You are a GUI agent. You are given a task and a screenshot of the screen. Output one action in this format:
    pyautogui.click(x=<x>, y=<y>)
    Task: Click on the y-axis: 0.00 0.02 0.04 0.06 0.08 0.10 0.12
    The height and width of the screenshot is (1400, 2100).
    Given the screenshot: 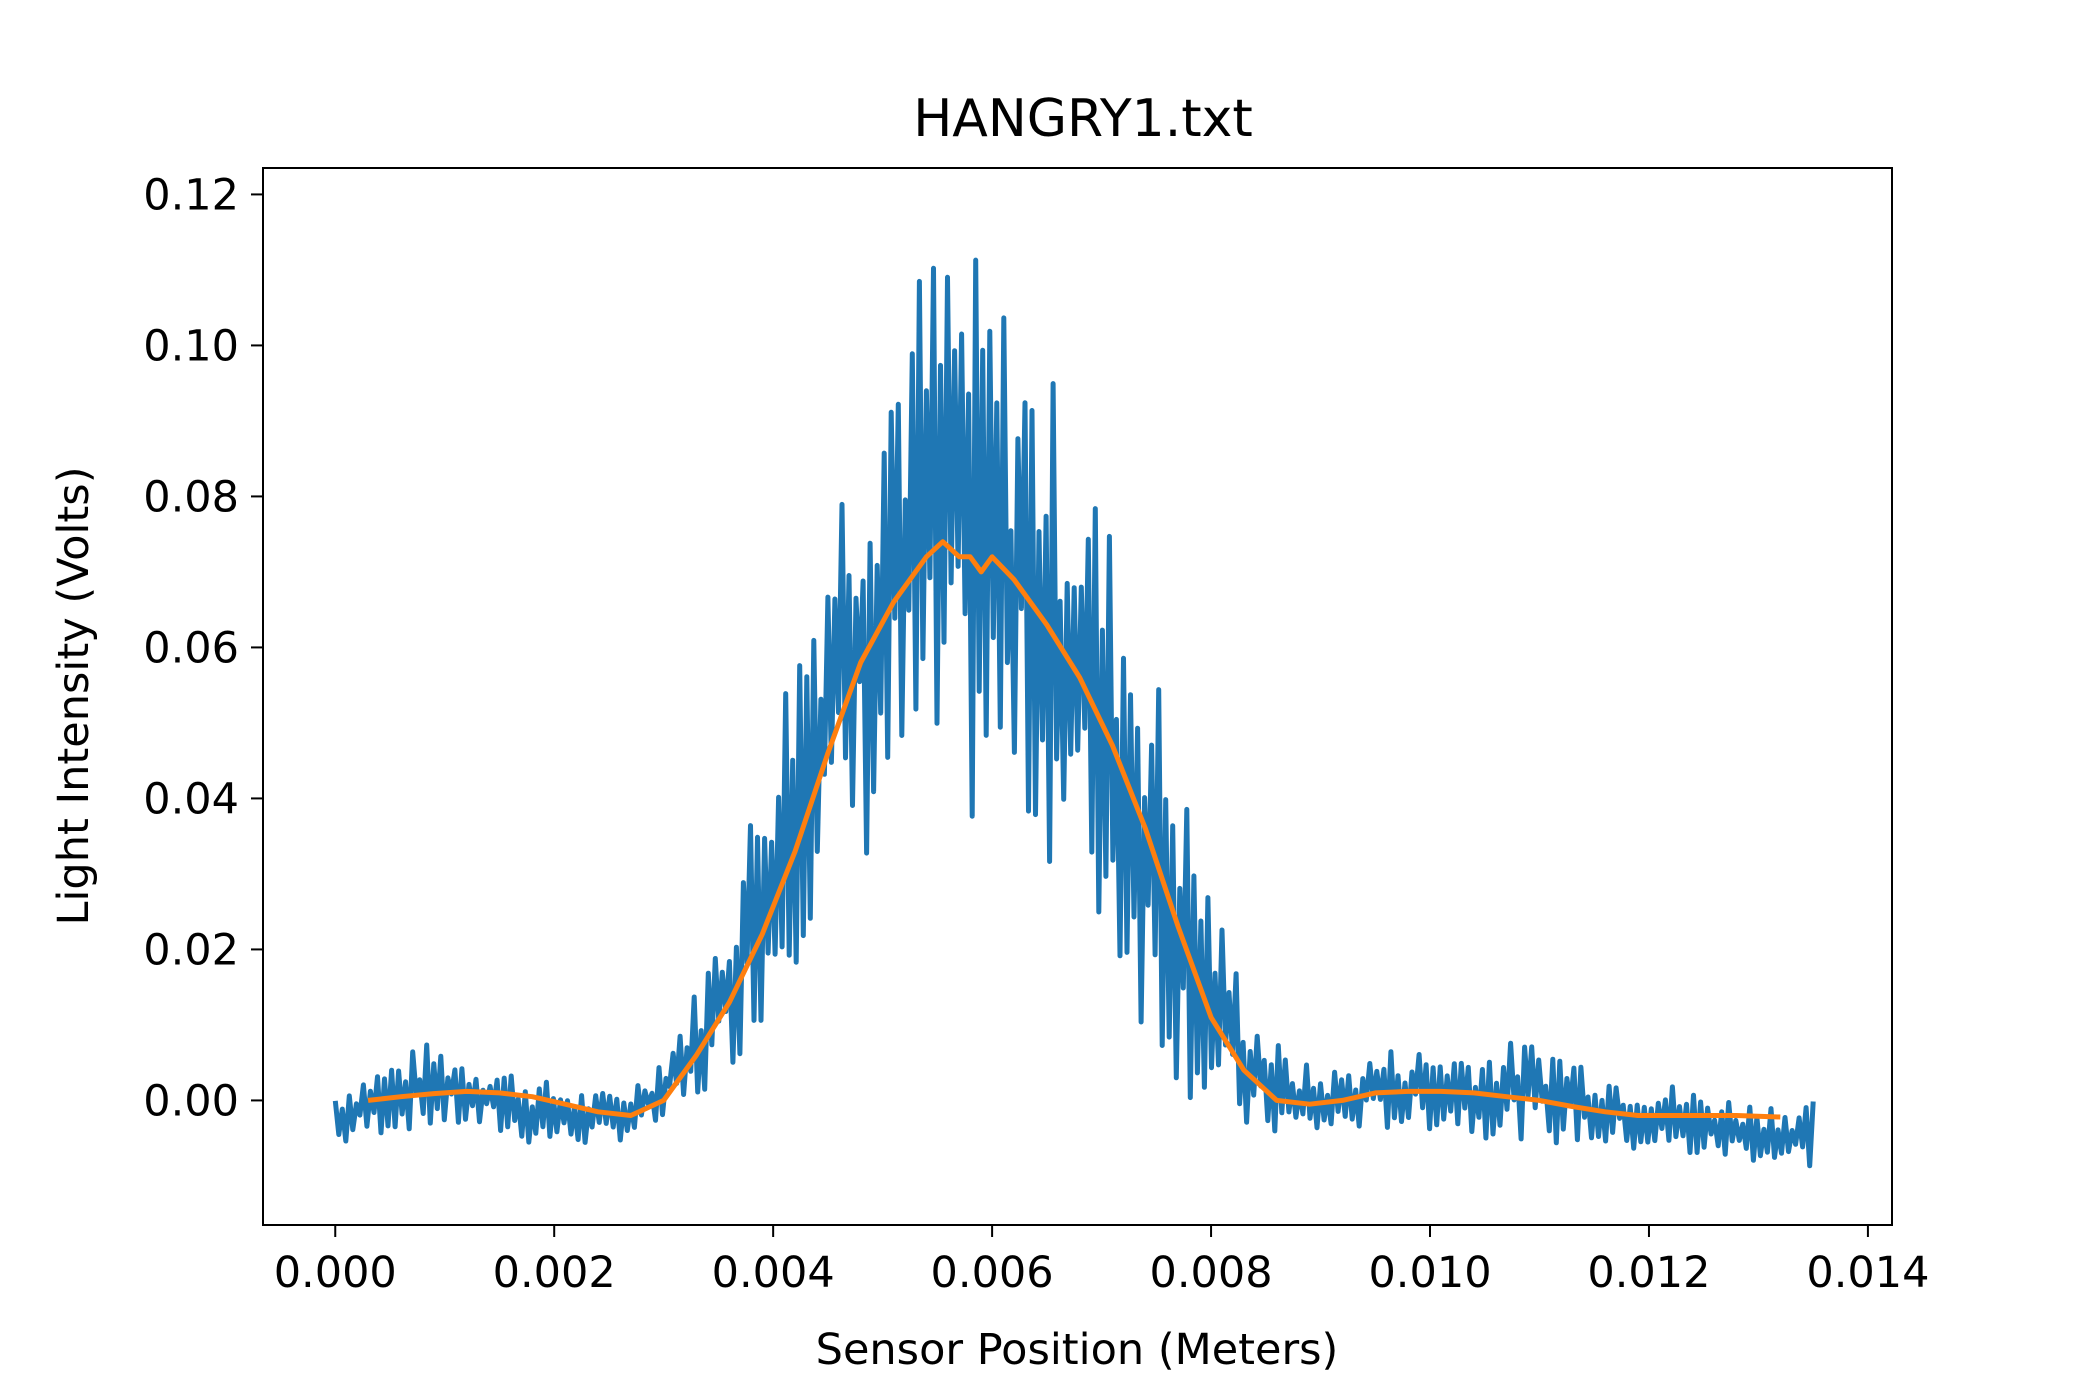 What is the action you would take?
    pyautogui.click(x=203, y=648)
    